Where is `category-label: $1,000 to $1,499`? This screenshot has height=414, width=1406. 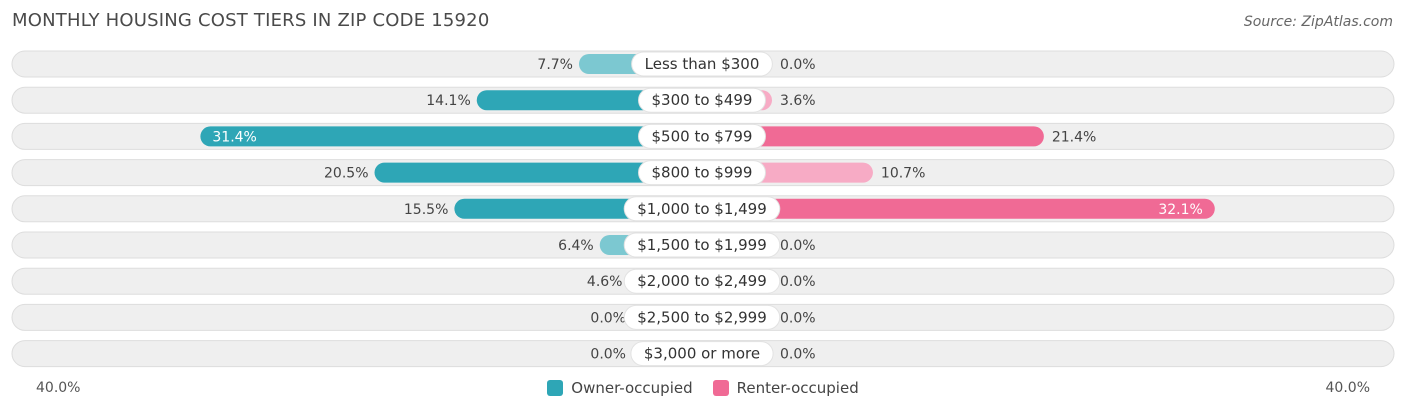
category-label: $1,000 to $1,499 is located at coordinates (702, 209).